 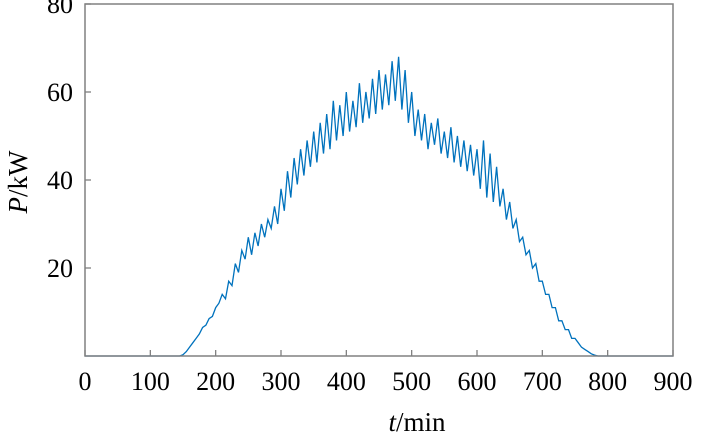 I want to click on y-tick-label: 80, so click(x=60, y=9).